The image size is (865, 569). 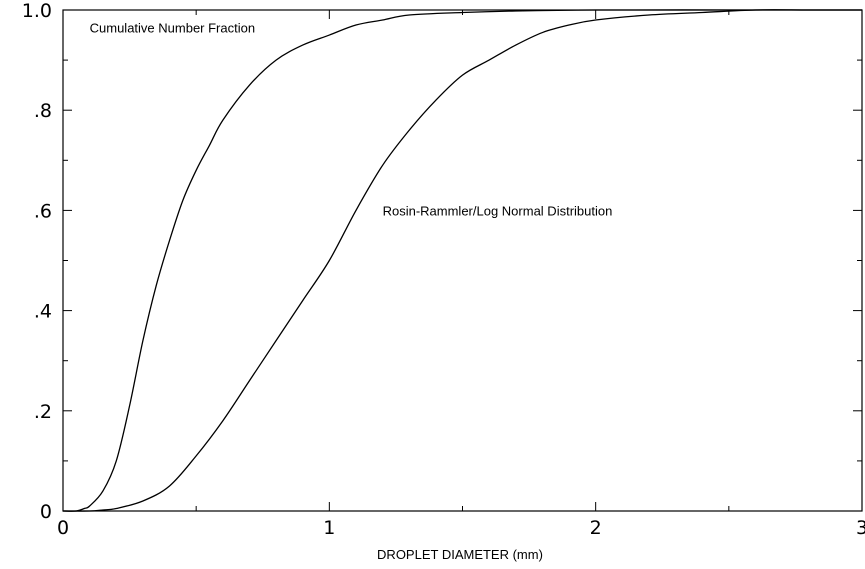 I want to click on y-tick-label: 0, so click(x=46, y=512).